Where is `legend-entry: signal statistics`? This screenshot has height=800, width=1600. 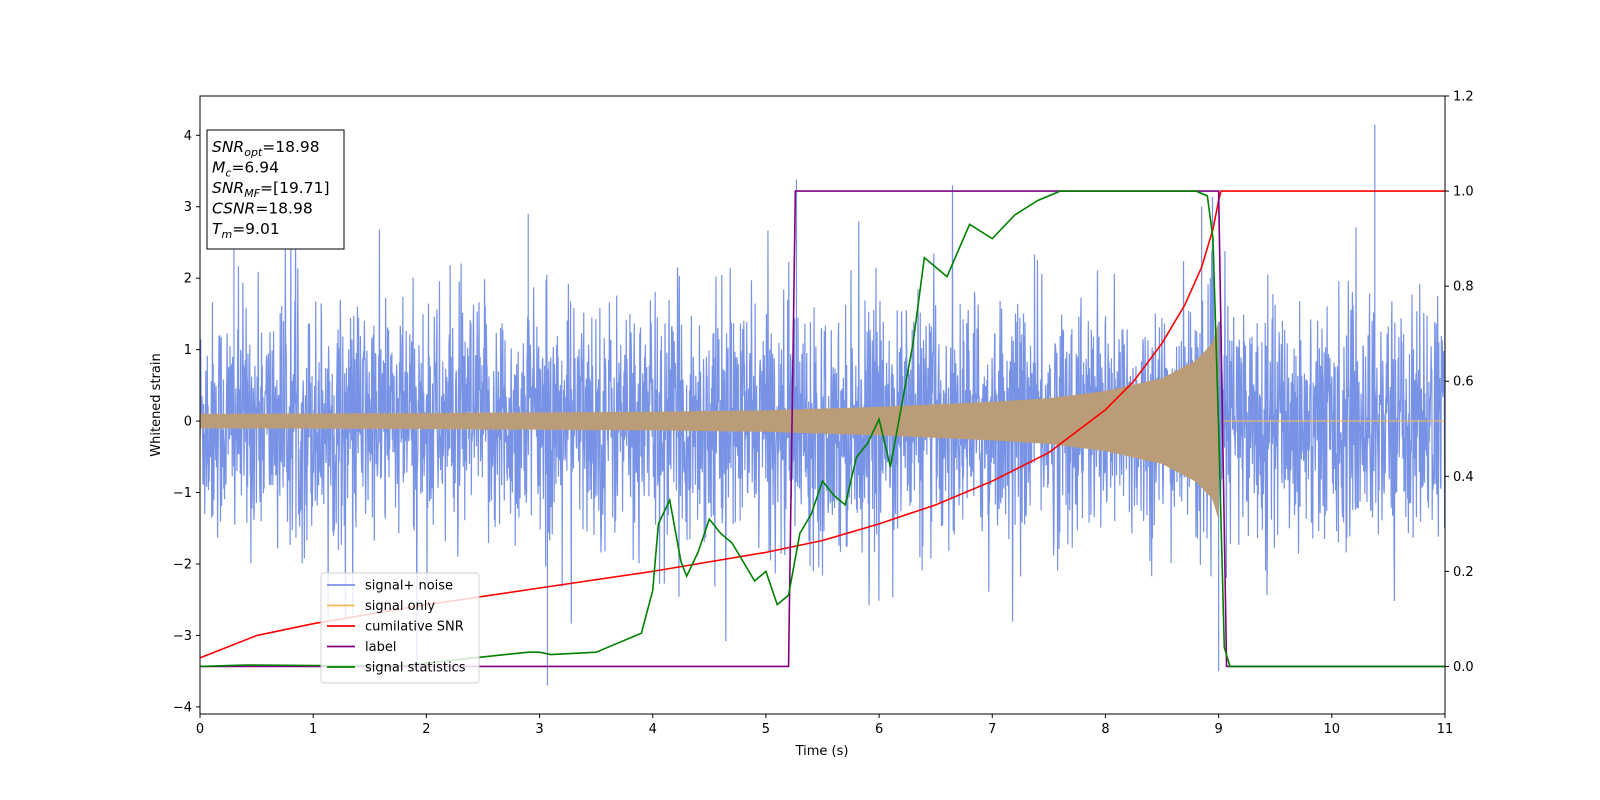
legend-entry: signal statistics is located at coordinates (415, 668).